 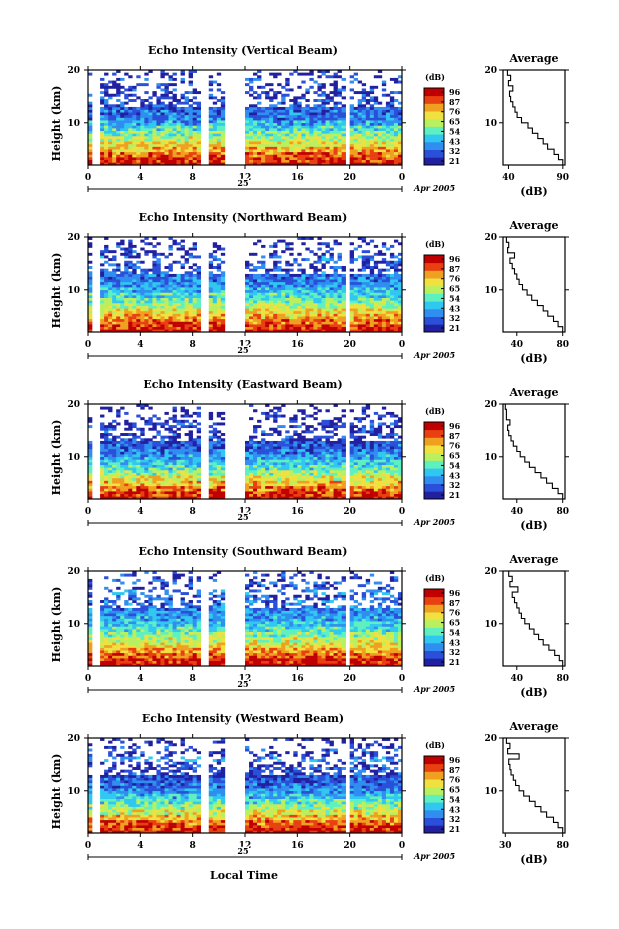 I want to click on colorbar-segment, so click(x=434, y=138).